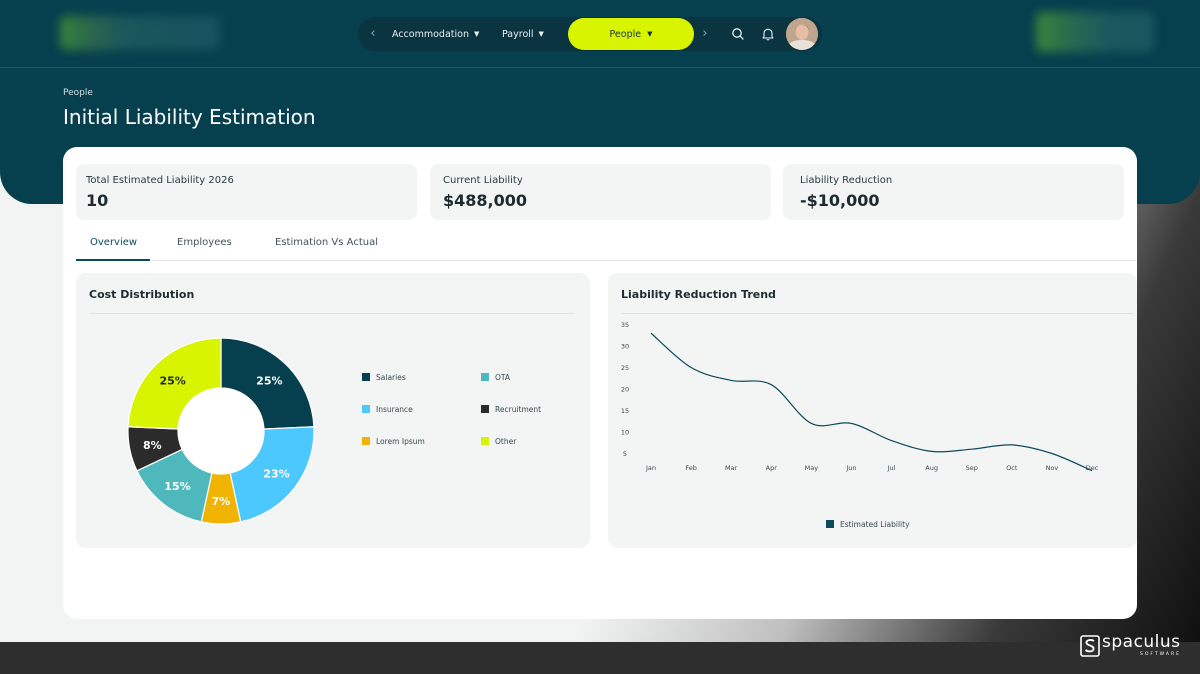  Describe the element at coordinates (953, 192) in the screenshot. I see `stat-card-liability-reduction: Liability Reduction -$10,000` at that location.